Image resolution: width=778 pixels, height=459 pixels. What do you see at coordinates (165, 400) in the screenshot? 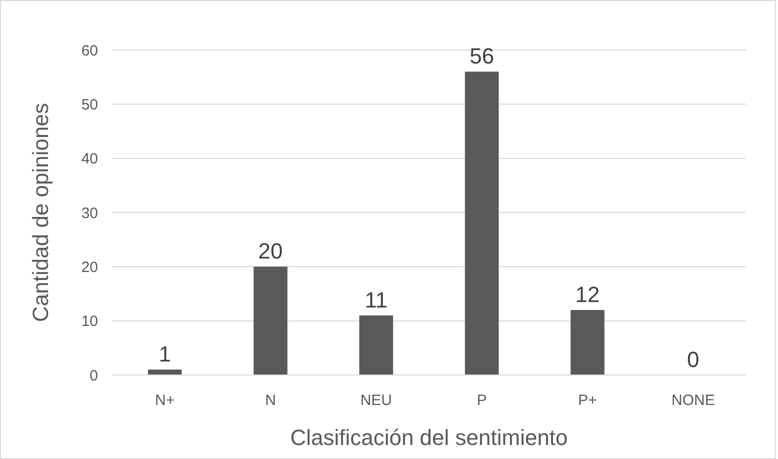
I see `x-tick-label: N+` at bounding box center [165, 400].